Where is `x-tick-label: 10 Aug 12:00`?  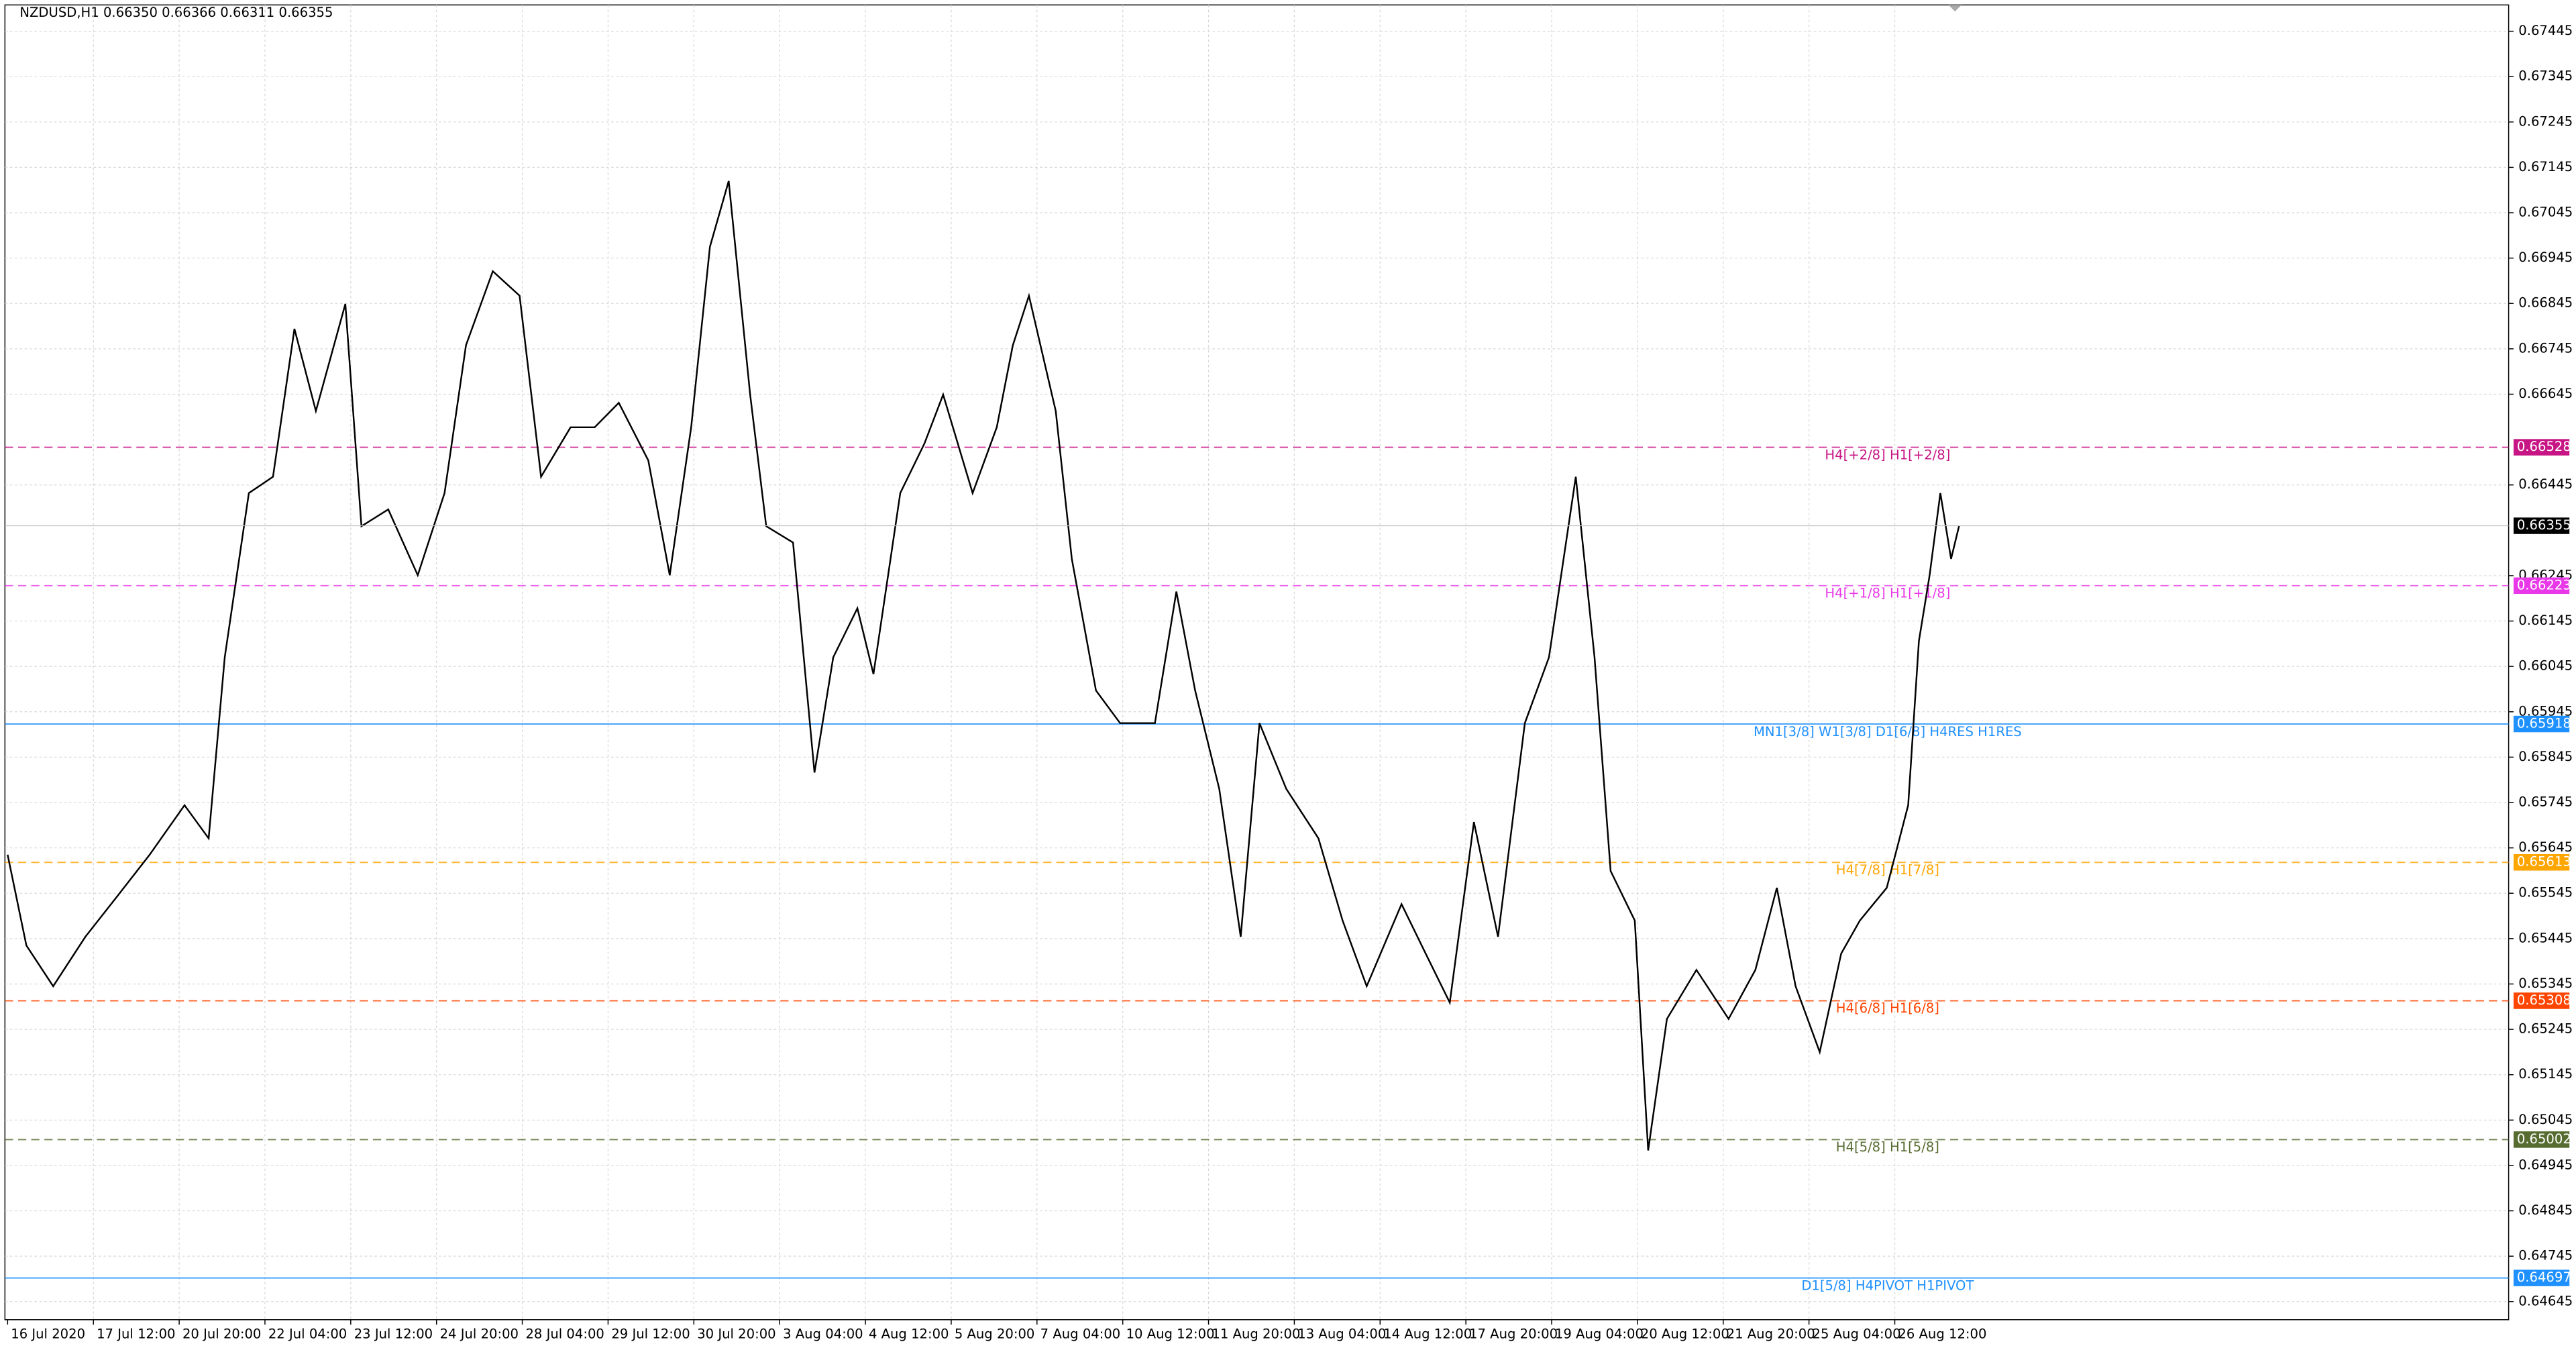 x-tick-label: 10 Aug 12:00 is located at coordinates (1170, 1333).